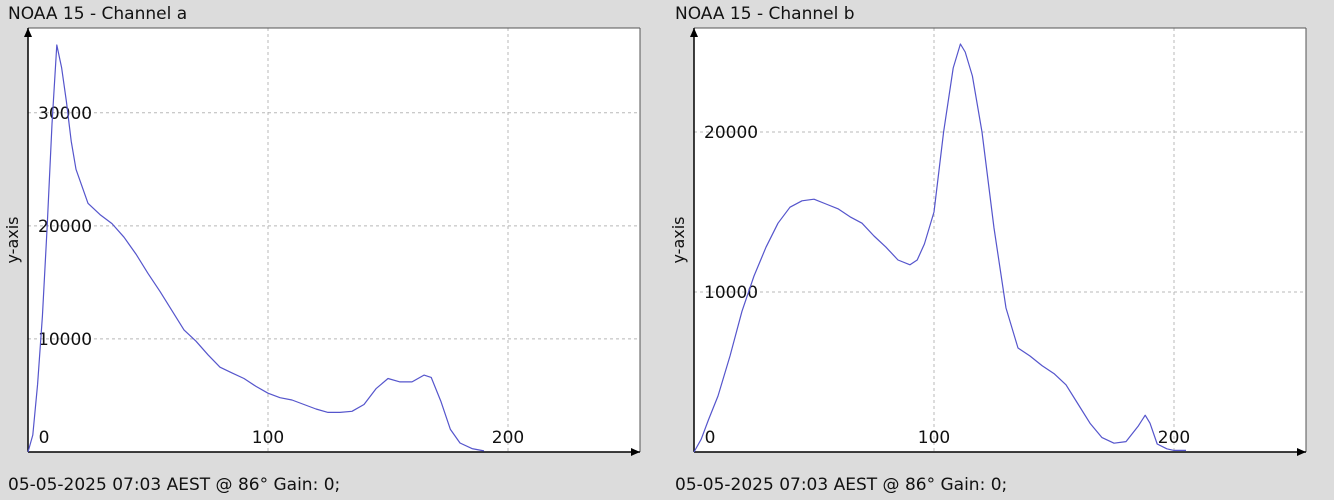 The image size is (1334, 500). I want to click on y-tick-label: 30000, so click(65, 114).